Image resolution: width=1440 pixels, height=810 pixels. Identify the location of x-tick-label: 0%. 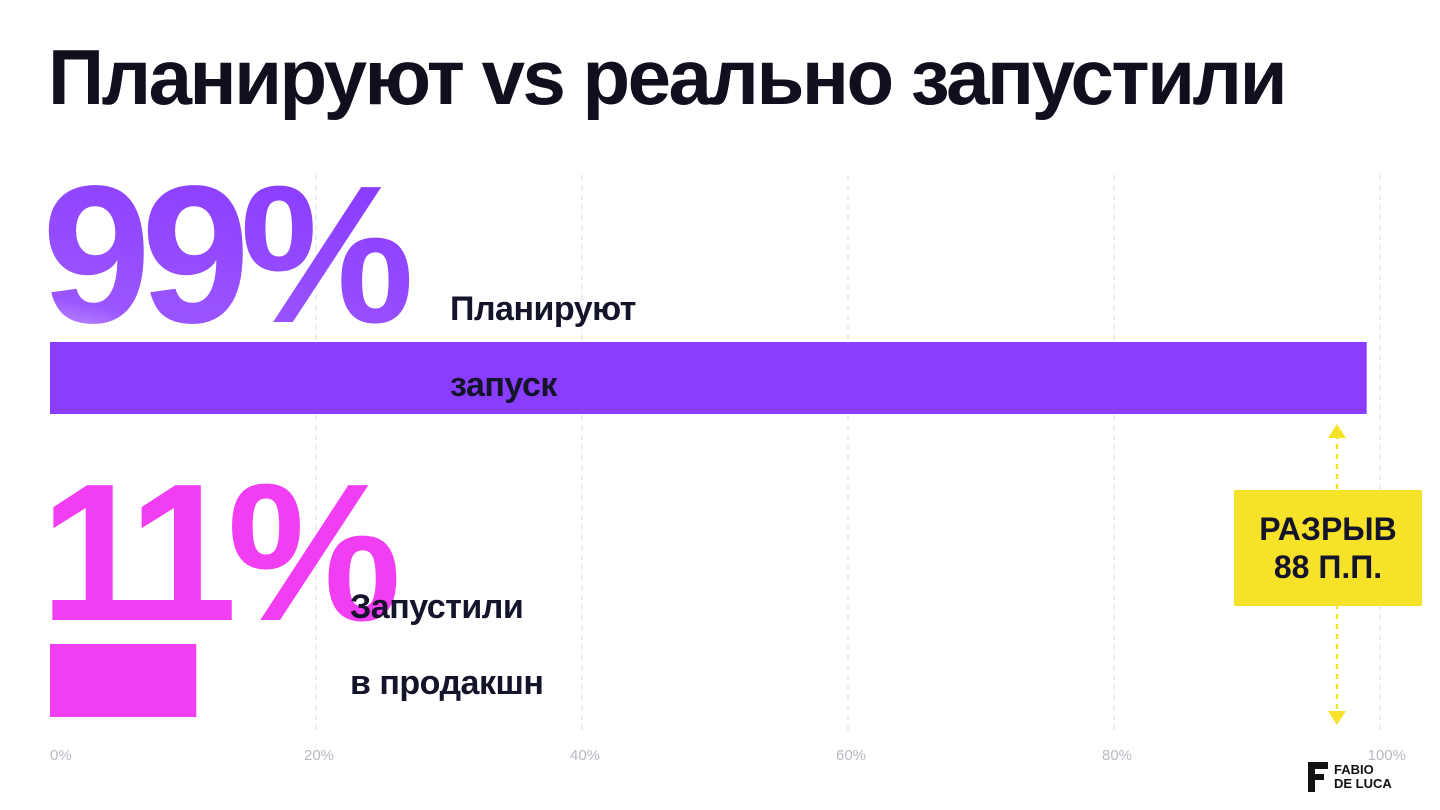
(61, 755).